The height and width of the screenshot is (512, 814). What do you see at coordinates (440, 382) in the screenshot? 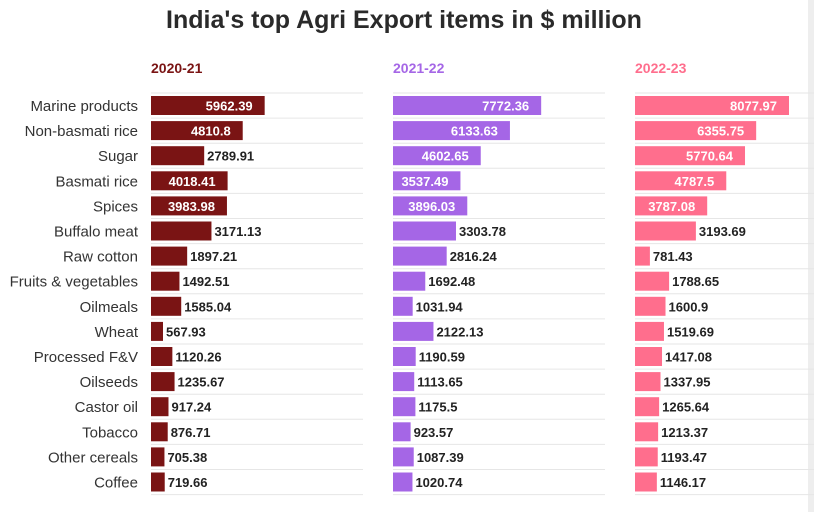
I see `data-label: 1113.65` at bounding box center [440, 382].